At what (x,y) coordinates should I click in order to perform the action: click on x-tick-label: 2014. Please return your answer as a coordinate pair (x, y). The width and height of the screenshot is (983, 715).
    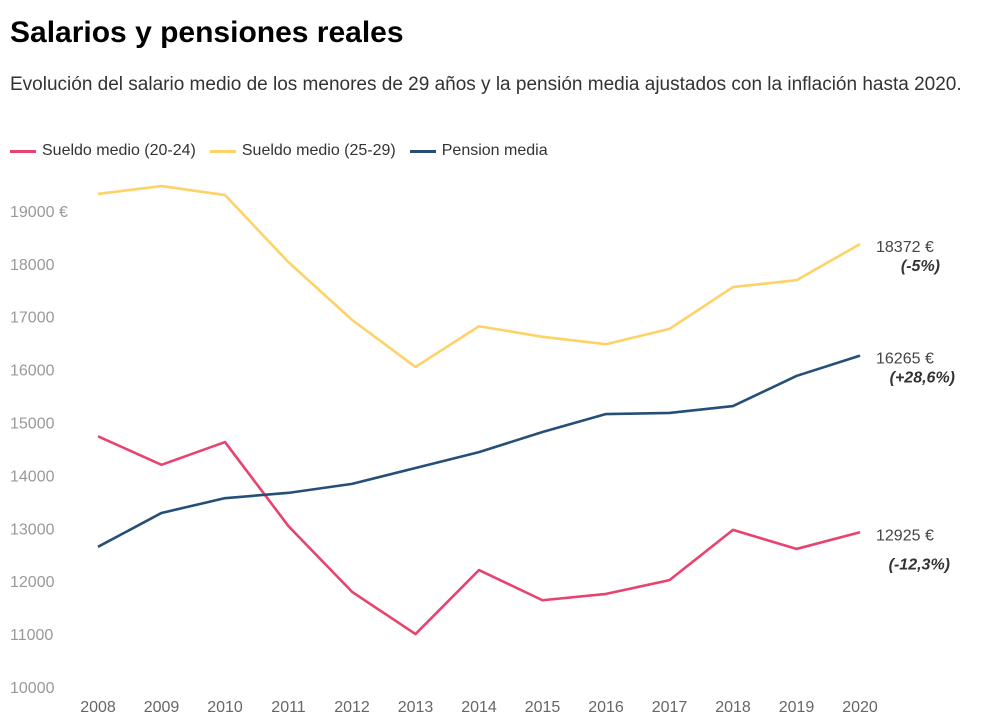
    Looking at the image, I should click on (479, 707).